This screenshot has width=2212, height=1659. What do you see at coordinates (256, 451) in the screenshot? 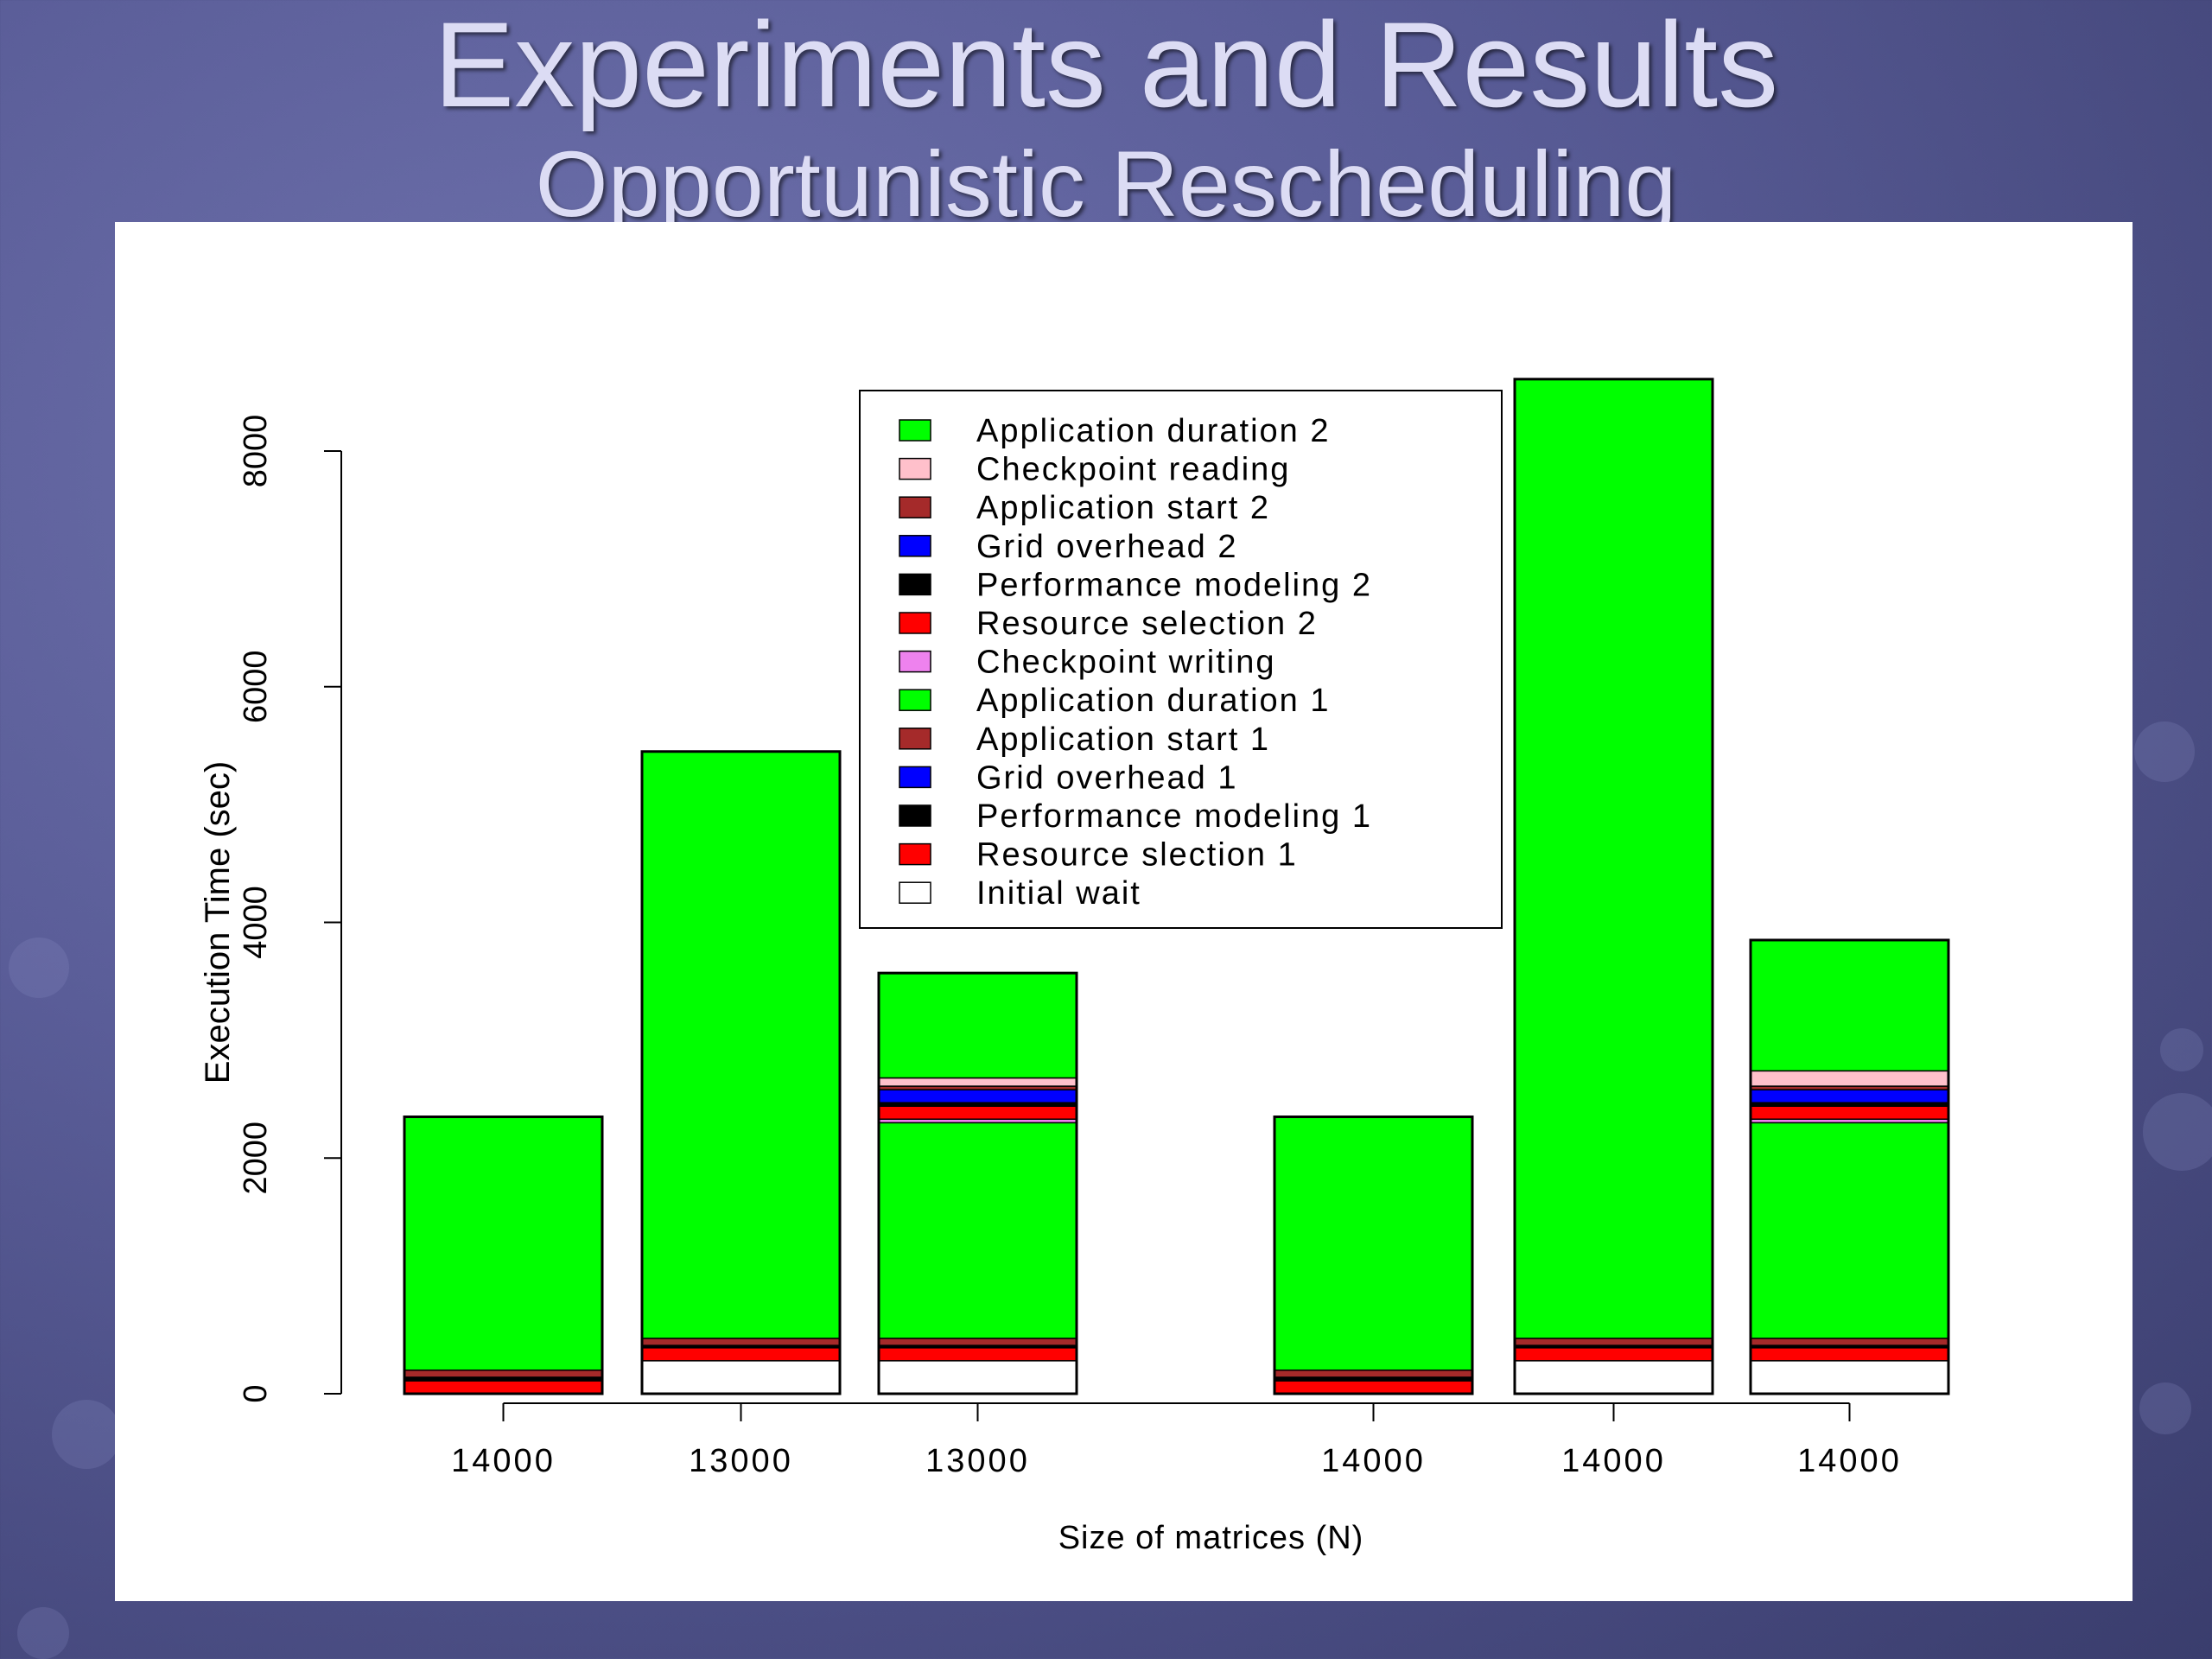
I see `y-tick-label: 8000` at bounding box center [256, 451].